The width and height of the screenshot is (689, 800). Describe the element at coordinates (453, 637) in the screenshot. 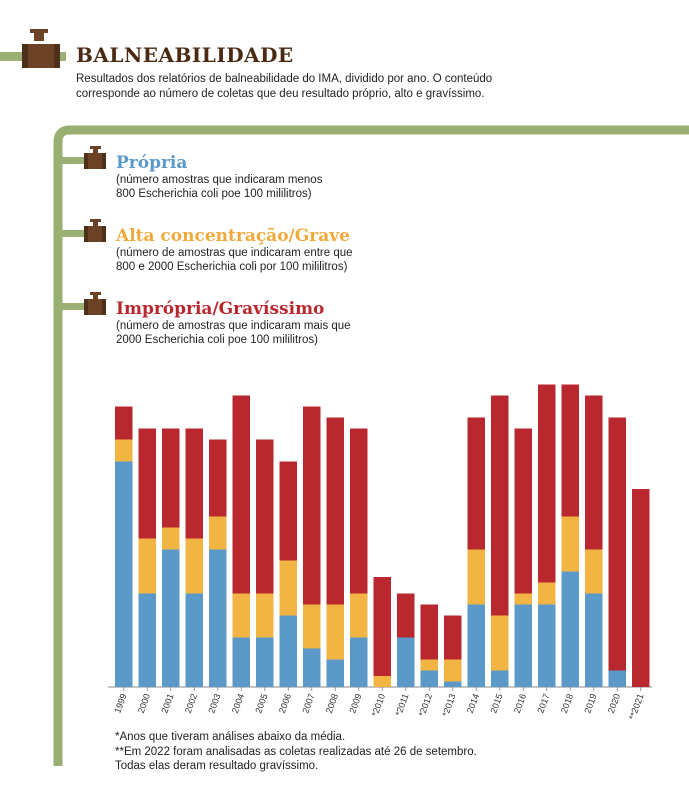

I see `bar-impropria-2013` at that location.